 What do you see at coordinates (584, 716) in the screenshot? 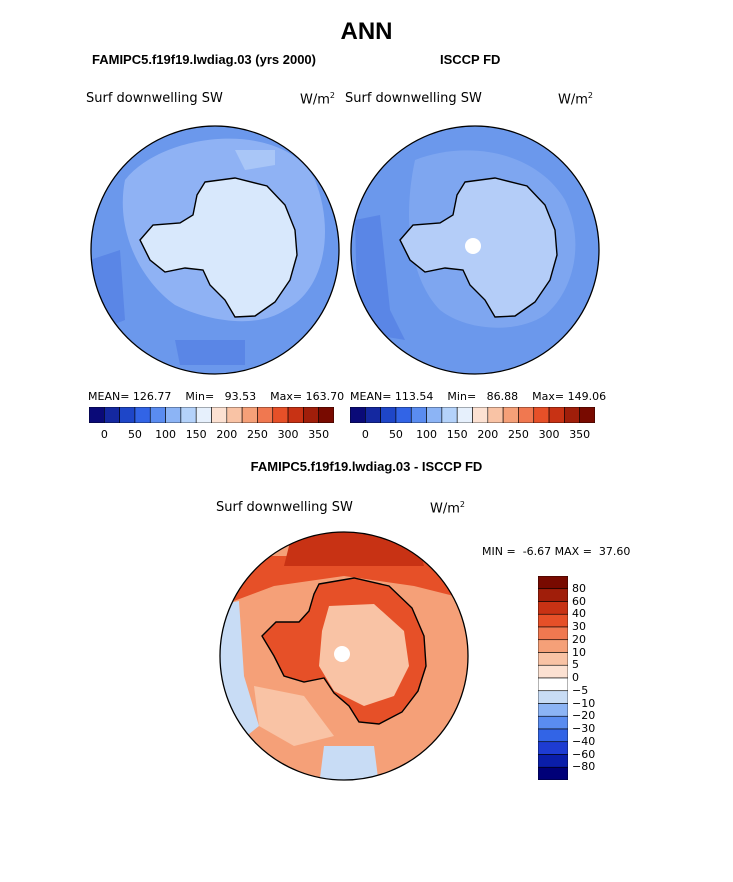
I see `diff-colorbar-tick-label: −20` at bounding box center [584, 716].